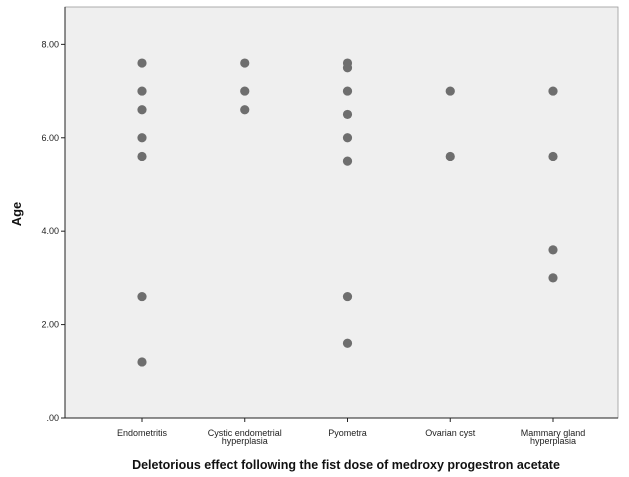 The height and width of the screenshot is (477, 629). What do you see at coordinates (50, 44) in the screenshot?
I see `y-tick-label: 8.00` at bounding box center [50, 44].